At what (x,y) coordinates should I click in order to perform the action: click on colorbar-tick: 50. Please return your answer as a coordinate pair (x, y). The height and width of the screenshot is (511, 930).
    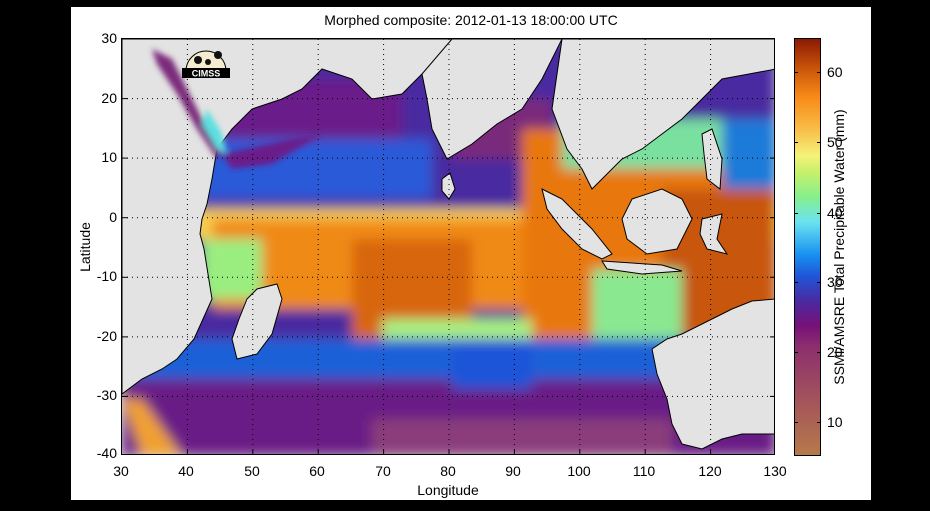
    Looking at the image, I should click on (835, 142).